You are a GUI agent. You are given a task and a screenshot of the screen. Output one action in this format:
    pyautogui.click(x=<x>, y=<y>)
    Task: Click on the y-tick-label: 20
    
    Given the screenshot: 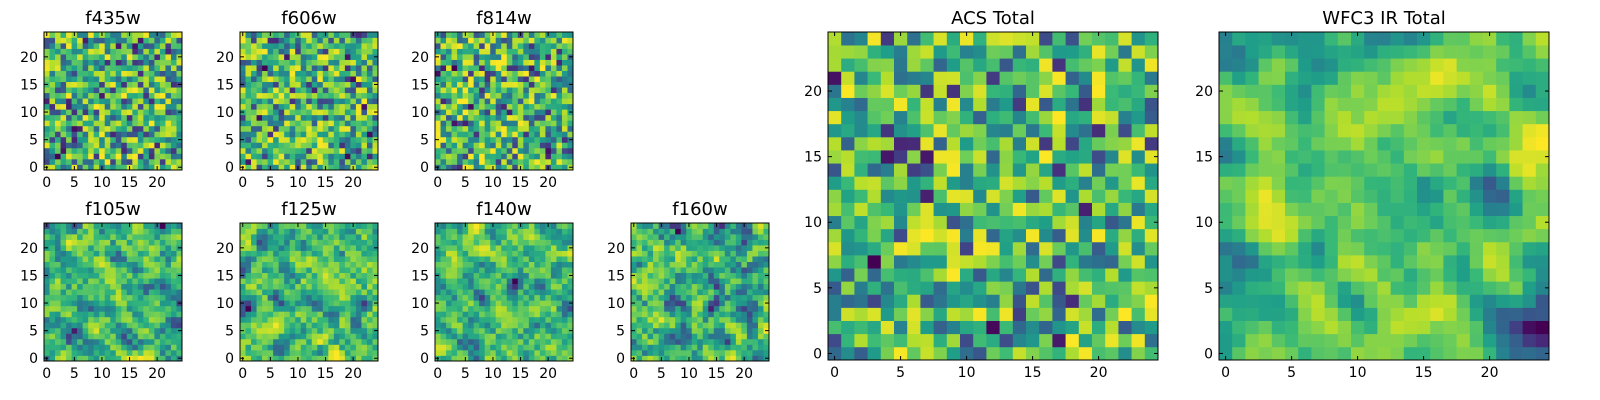 What is the action you would take?
    pyautogui.click(x=225, y=249)
    